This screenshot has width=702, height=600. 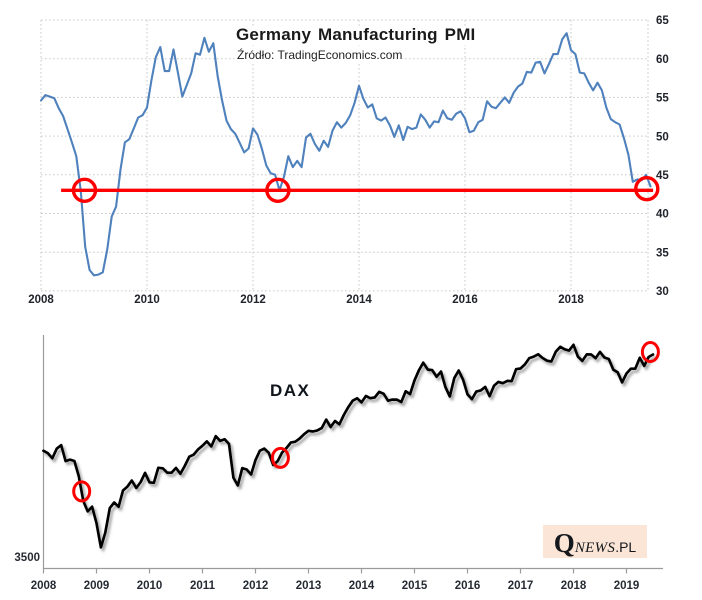 What do you see at coordinates (662, 99) in the screenshot?
I see `pmi-y-axis-tick-label: 55` at bounding box center [662, 99].